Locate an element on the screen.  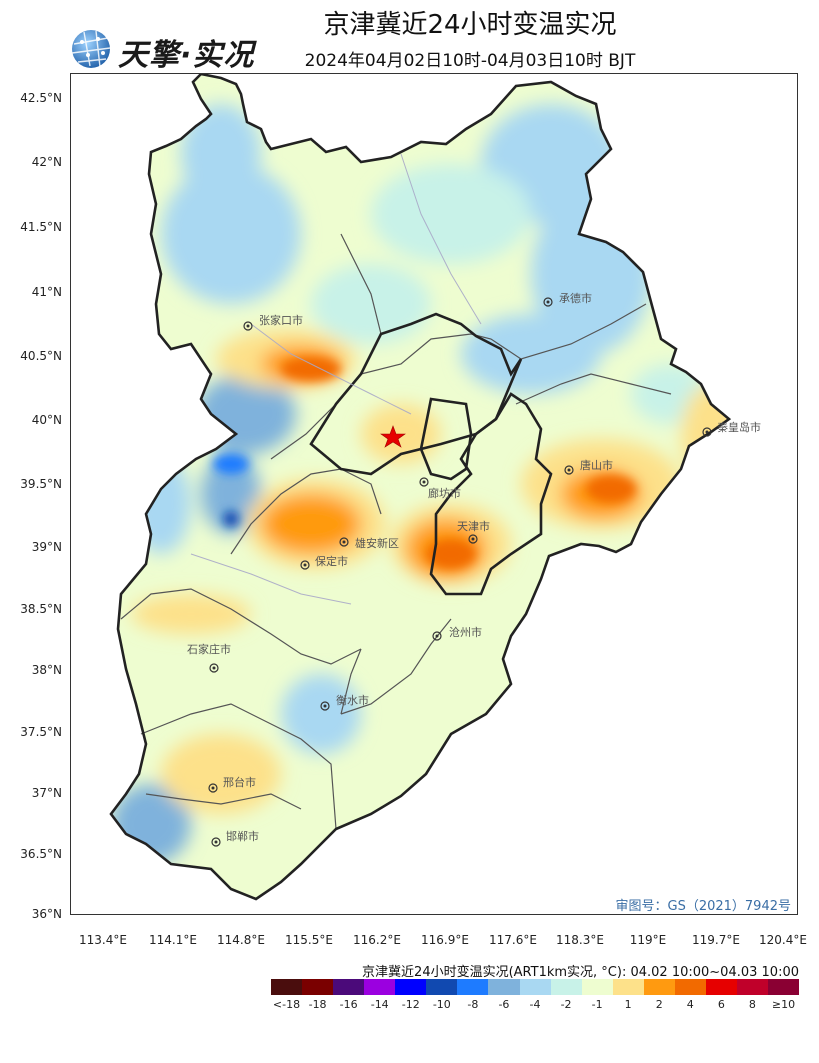
lon-label: 119°E is located at coordinates (648, 940).